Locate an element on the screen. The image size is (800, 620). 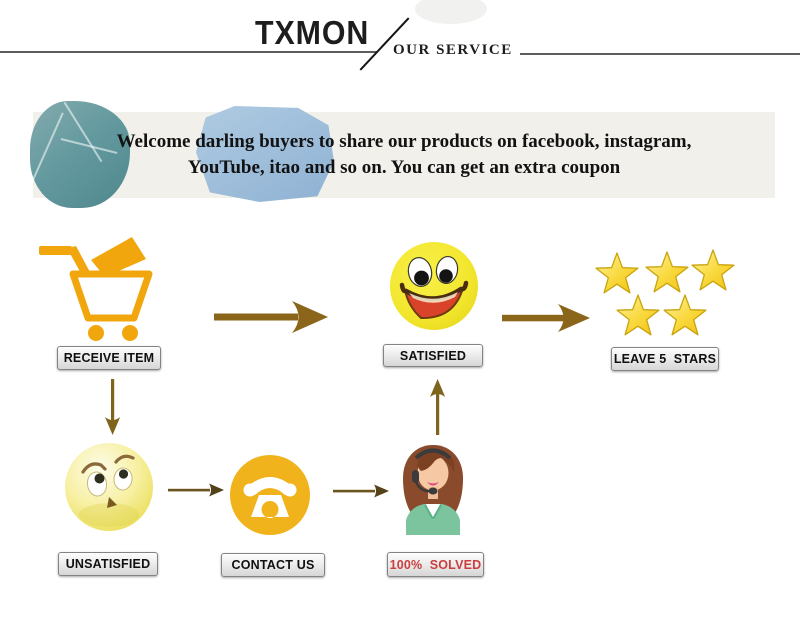
sad-face-icon is located at coordinates (109, 487).